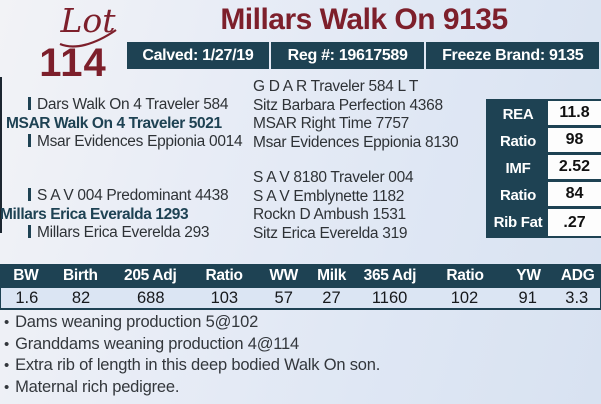 Image resolution: width=601 pixels, height=404 pixels. Describe the element at coordinates (336, 86) in the screenshot. I see `sire-ancestor: G D A R Traveler 584 L T` at that location.